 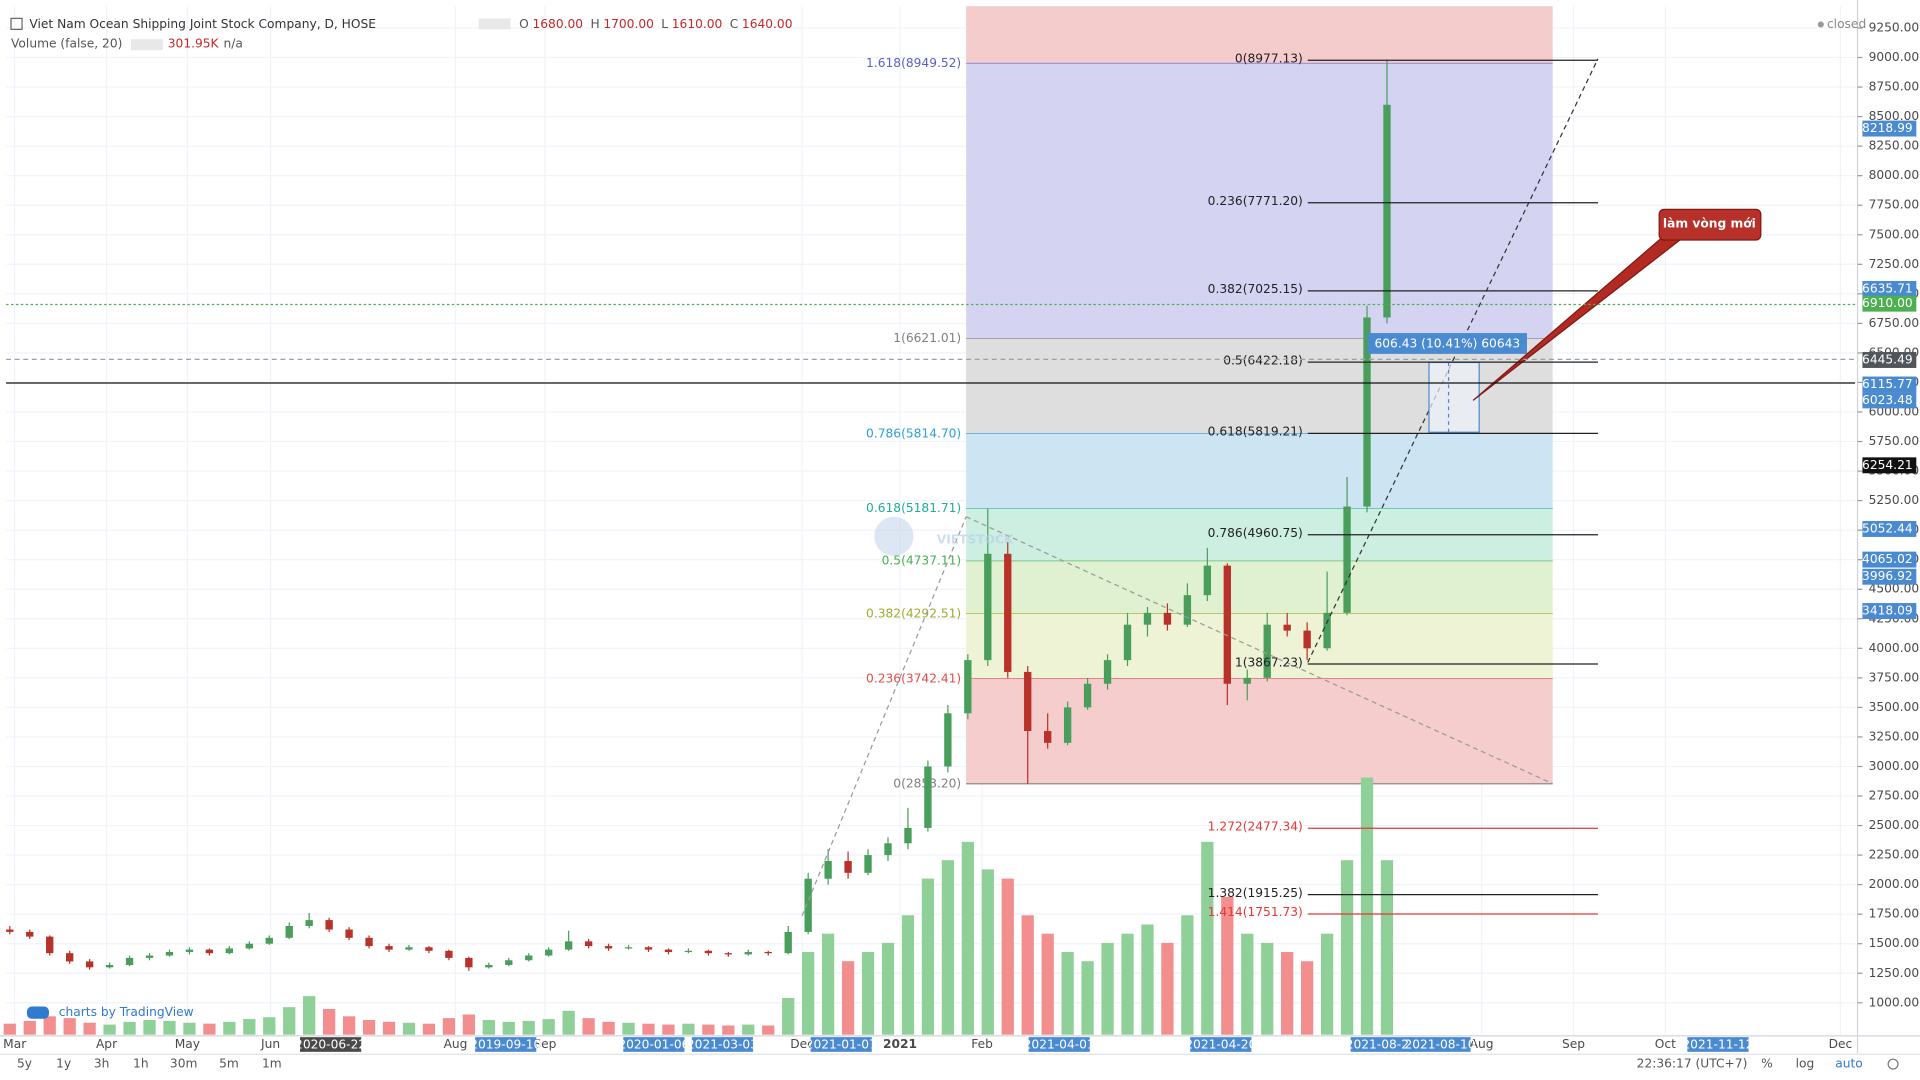 I want to click on price-label: 8218.99, so click(x=1887, y=128).